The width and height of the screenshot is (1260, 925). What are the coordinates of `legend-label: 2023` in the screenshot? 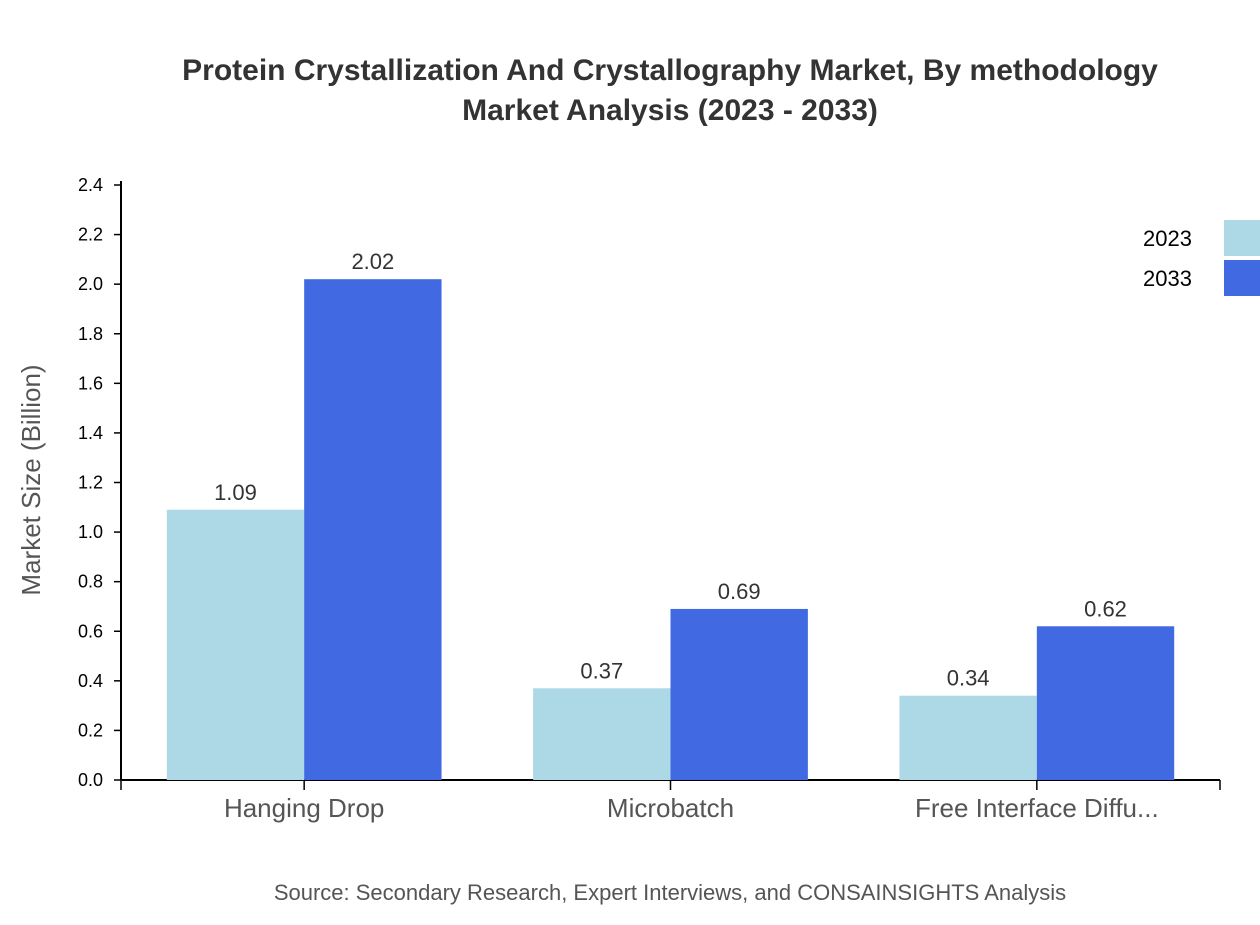 It's located at (1167, 238).